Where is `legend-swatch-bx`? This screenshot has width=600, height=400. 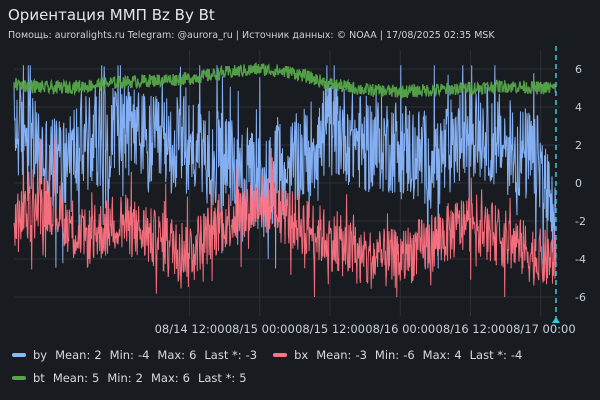 legend-swatch-bx is located at coordinates (280, 355).